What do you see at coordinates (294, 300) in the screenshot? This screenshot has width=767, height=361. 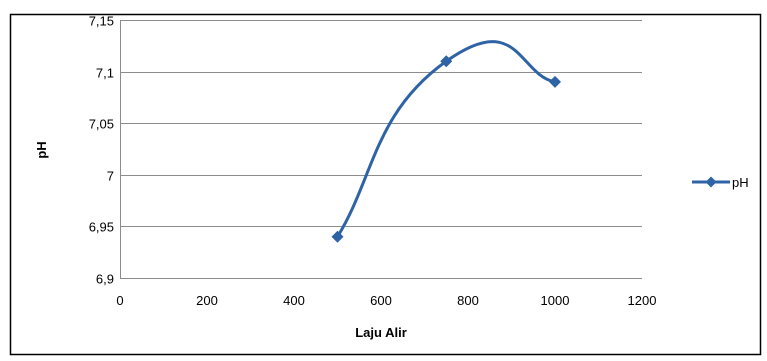 I see `x-tick-label: 400` at bounding box center [294, 300].